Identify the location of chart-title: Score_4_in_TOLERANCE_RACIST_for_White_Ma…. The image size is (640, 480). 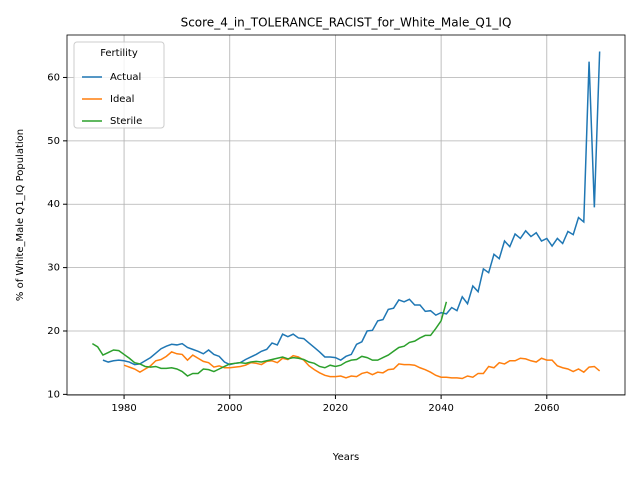
(346, 23).